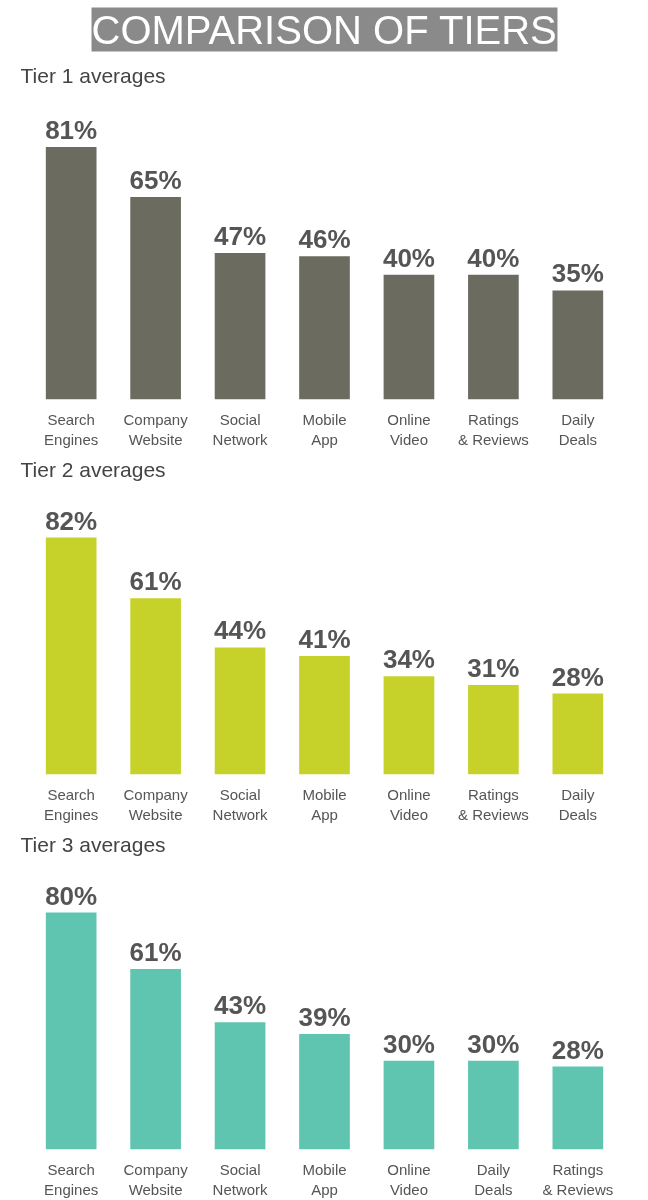 This screenshot has height=1200, width=648. What do you see at coordinates (93, 844) in the screenshot?
I see `chart-title: Tier 3 averages` at bounding box center [93, 844].